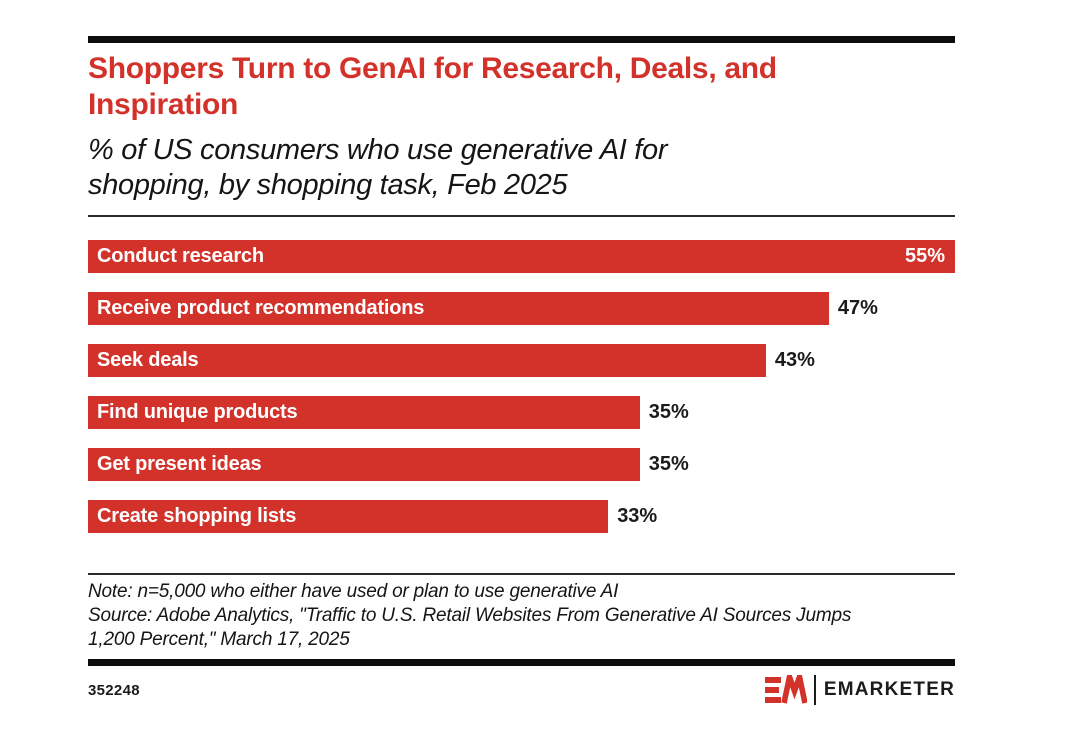 The image size is (1080, 743). Describe the element at coordinates (521, 662) in the screenshot. I see `bottom-rule` at that location.